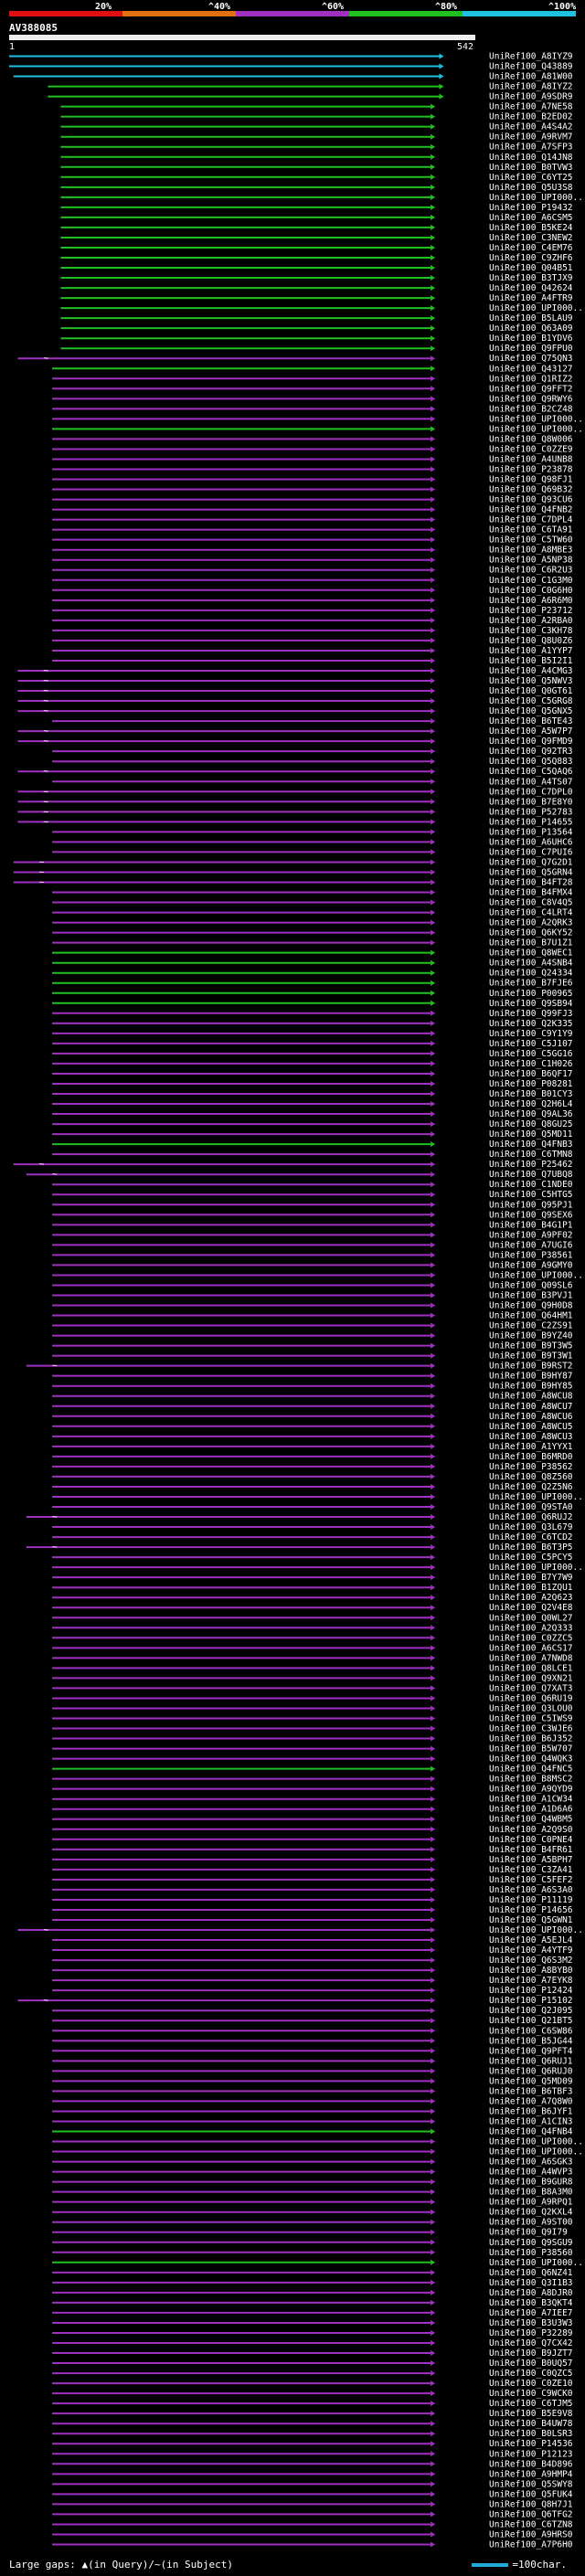  I want to click on hit-row: UniRef100_Q8GU25, so click(313, 1124).